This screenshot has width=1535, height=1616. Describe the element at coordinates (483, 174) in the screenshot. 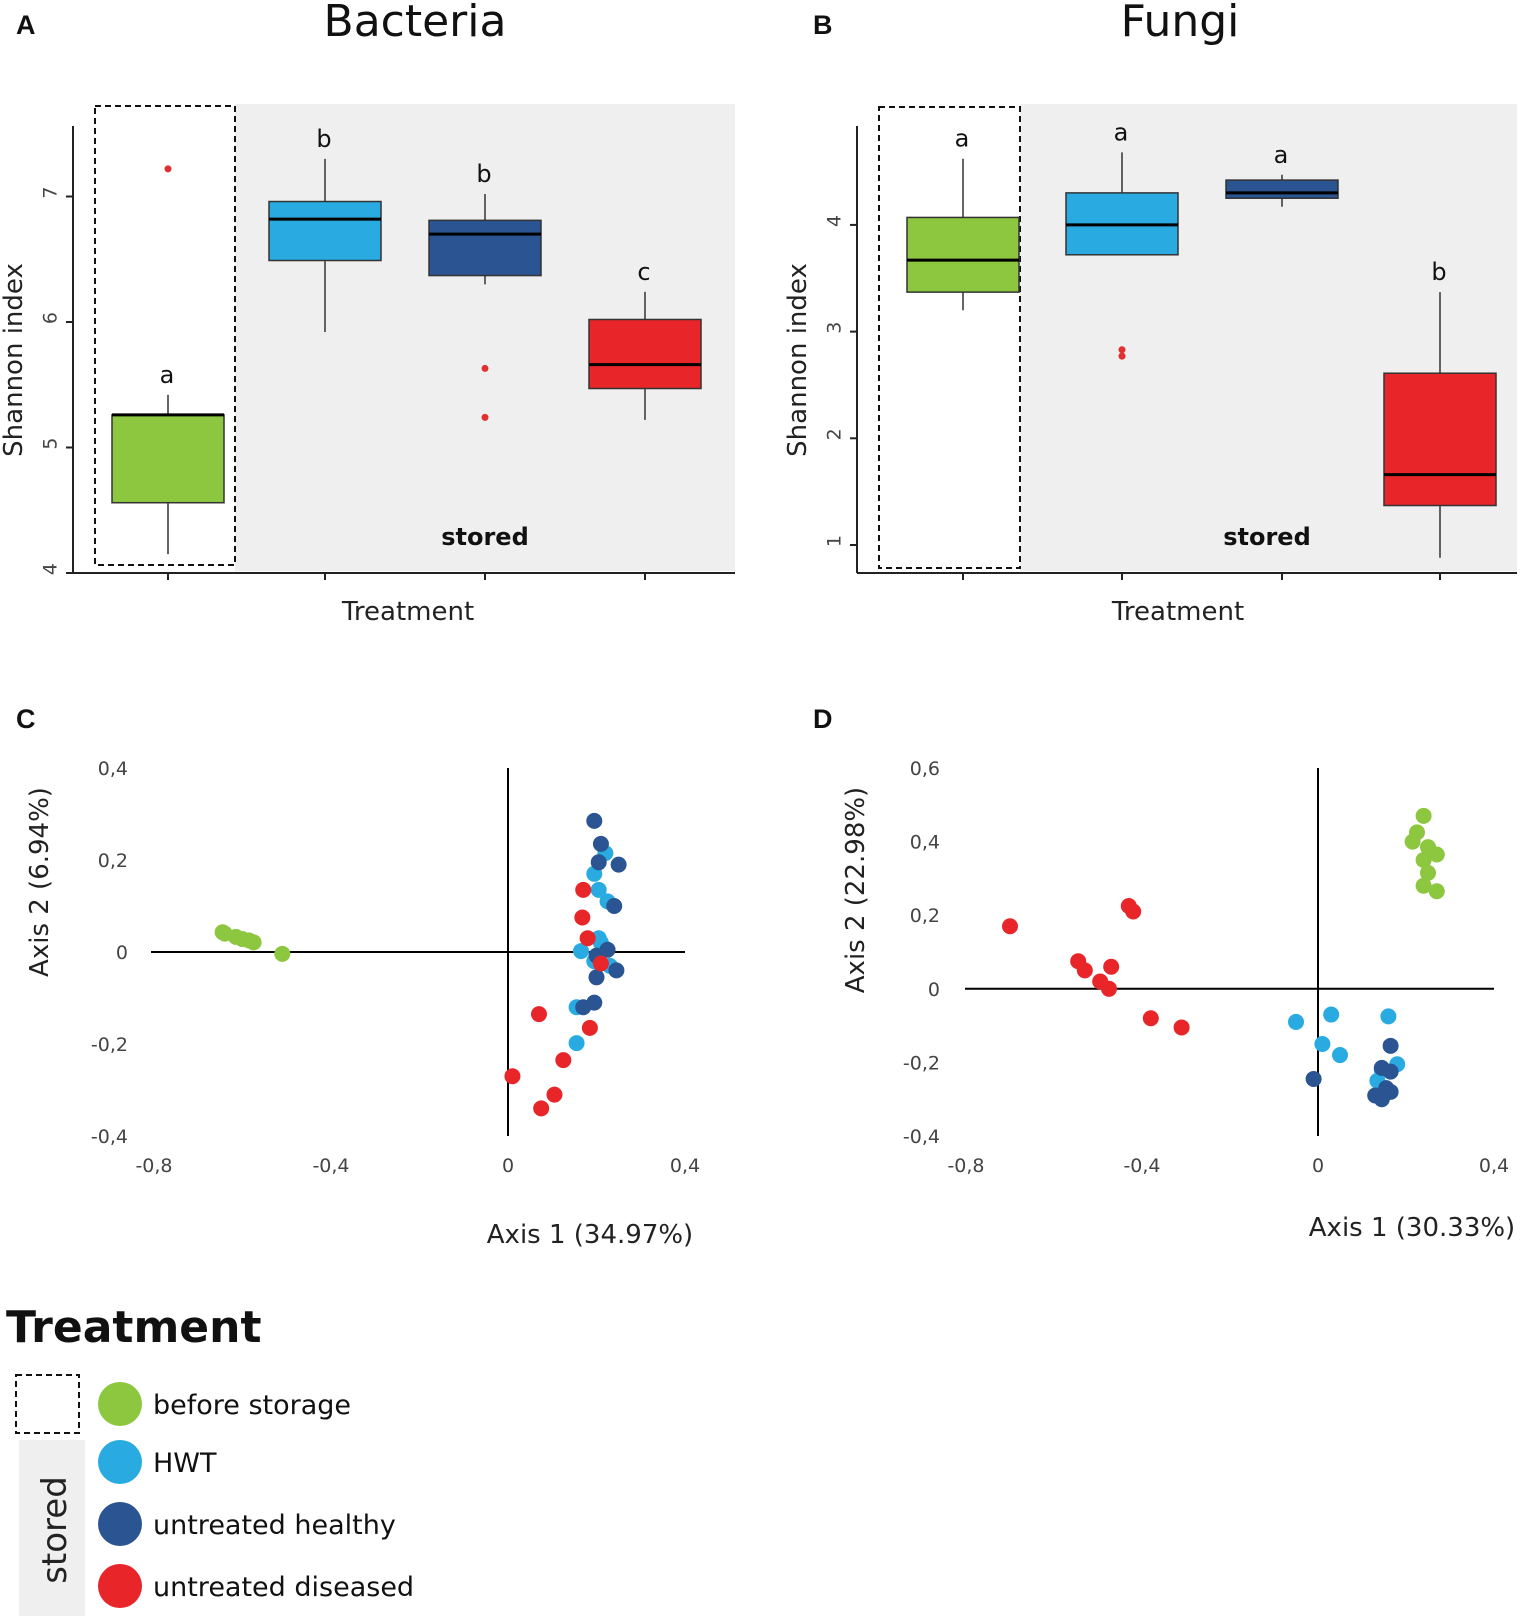

I see `panel-a-sig-letter-untreated-healthy: b` at that location.